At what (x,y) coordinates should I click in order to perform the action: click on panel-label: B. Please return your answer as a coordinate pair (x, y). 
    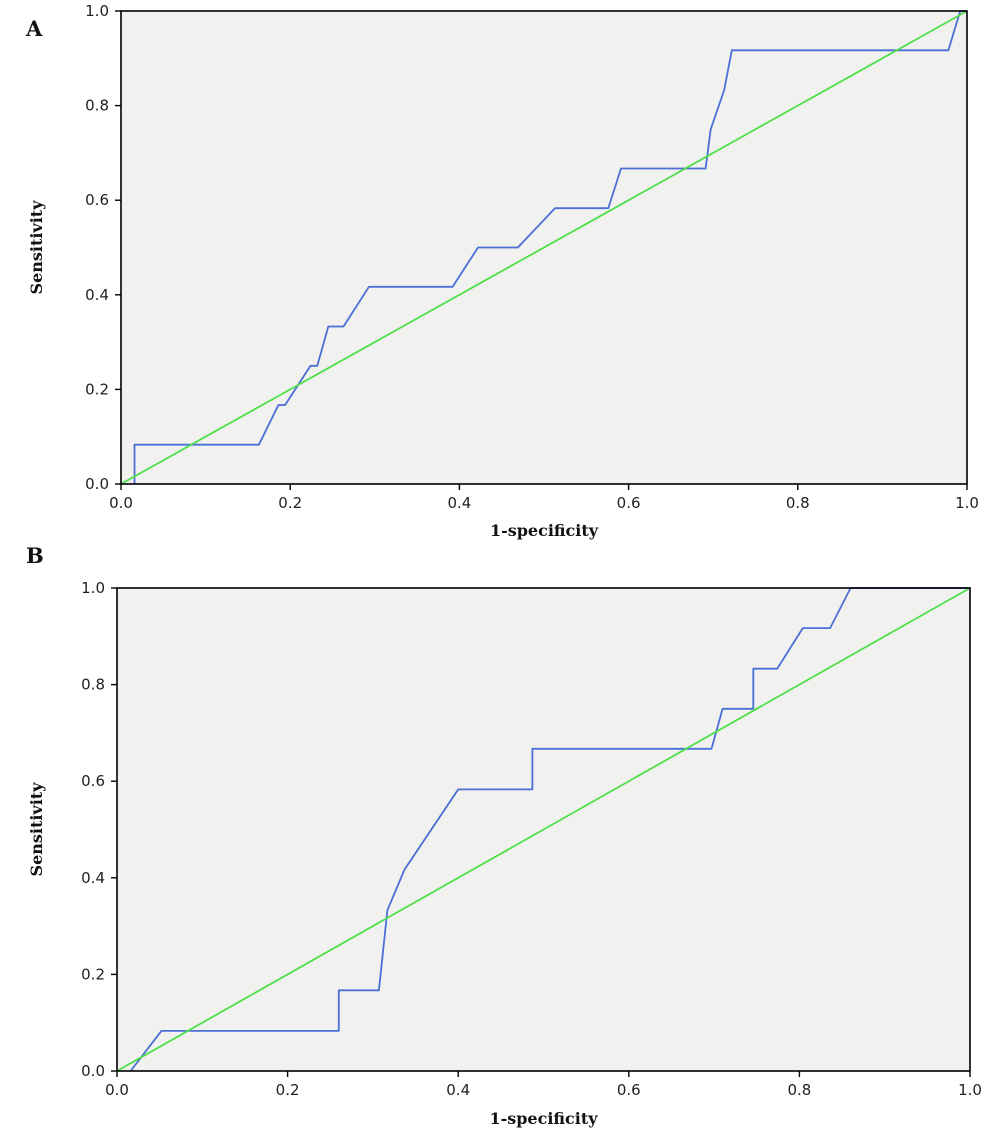
    Looking at the image, I should click on (35, 555).